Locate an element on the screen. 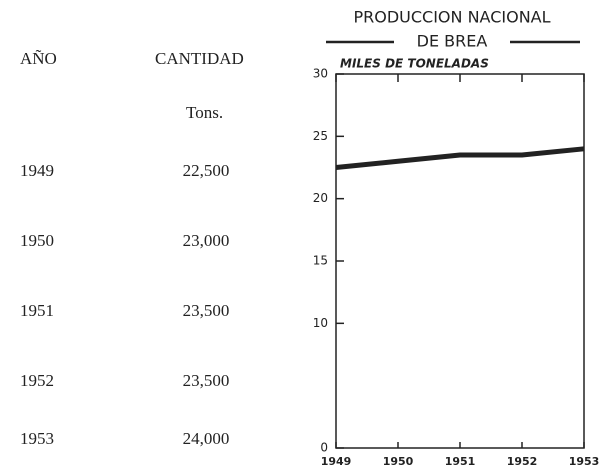  y-tick-label: 10 is located at coordinates (320, 323).